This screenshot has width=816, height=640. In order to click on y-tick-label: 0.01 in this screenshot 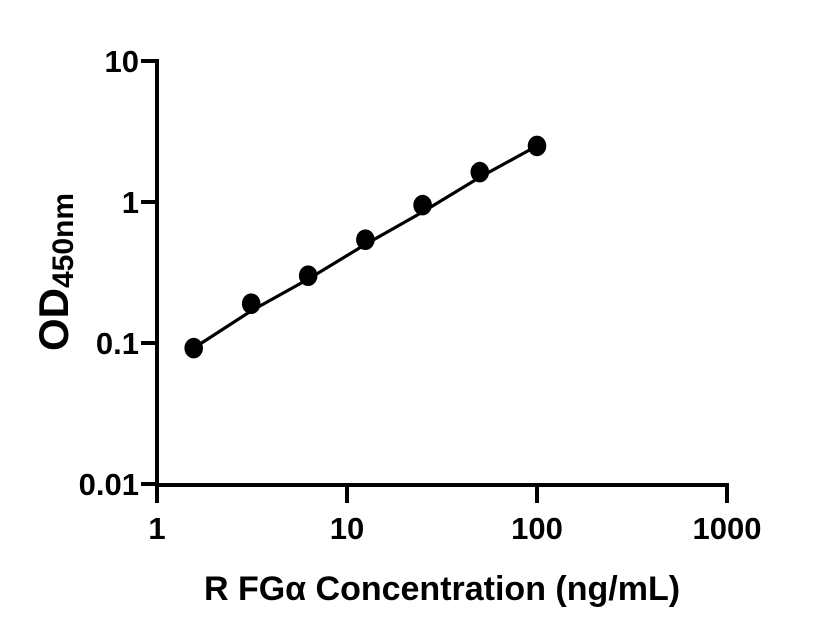, I will do `click(109, 484)`.